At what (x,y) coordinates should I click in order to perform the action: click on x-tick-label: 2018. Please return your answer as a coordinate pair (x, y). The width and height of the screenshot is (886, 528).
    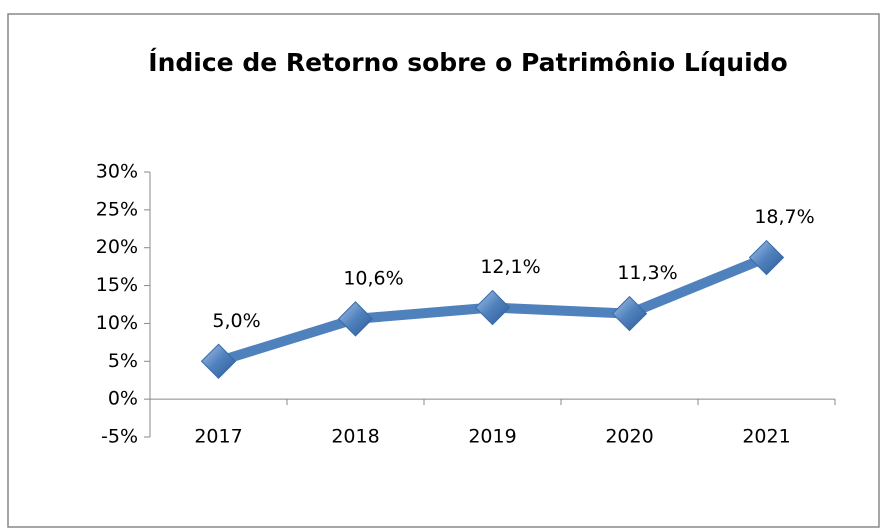
    Looking at the image, I should click on (355, 437).